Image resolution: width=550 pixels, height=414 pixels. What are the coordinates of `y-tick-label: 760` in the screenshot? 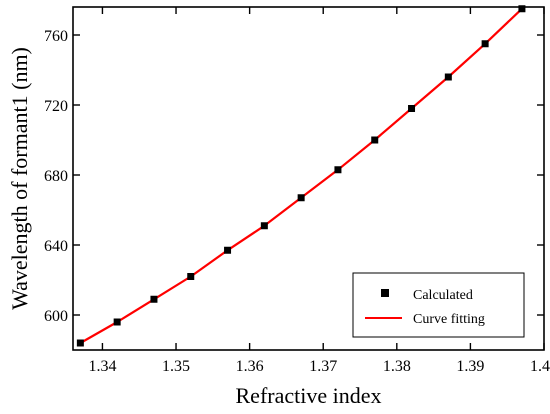 It's located at (56, 36).